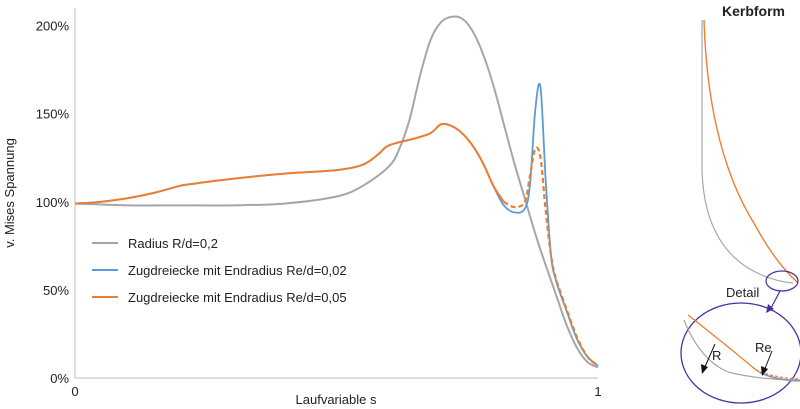  Describe the element at coordinates (336, 399) in the screenshot. I see `x-axis-title: Laufvariable s` at that location.